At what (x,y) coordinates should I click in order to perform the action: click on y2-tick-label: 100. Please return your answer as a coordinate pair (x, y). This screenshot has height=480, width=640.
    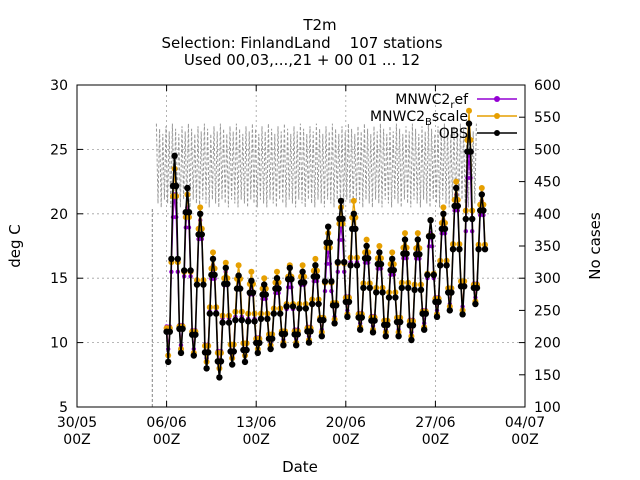
    Looking at the image, I should click on (547, 408).